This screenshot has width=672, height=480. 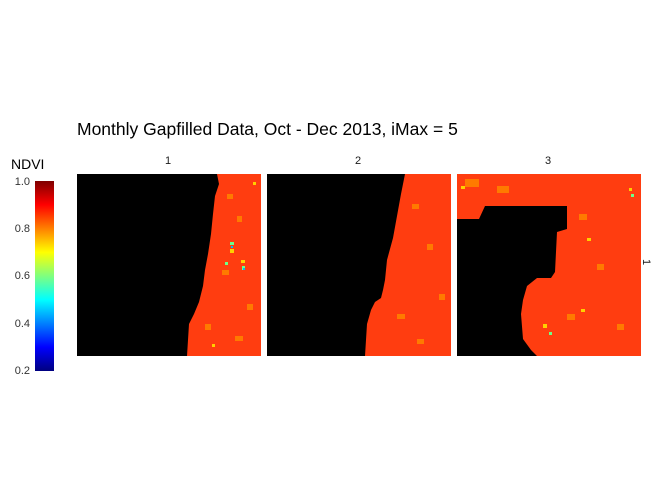 I want to click on legend-tick: 0.4, so click(x=22, y=324).